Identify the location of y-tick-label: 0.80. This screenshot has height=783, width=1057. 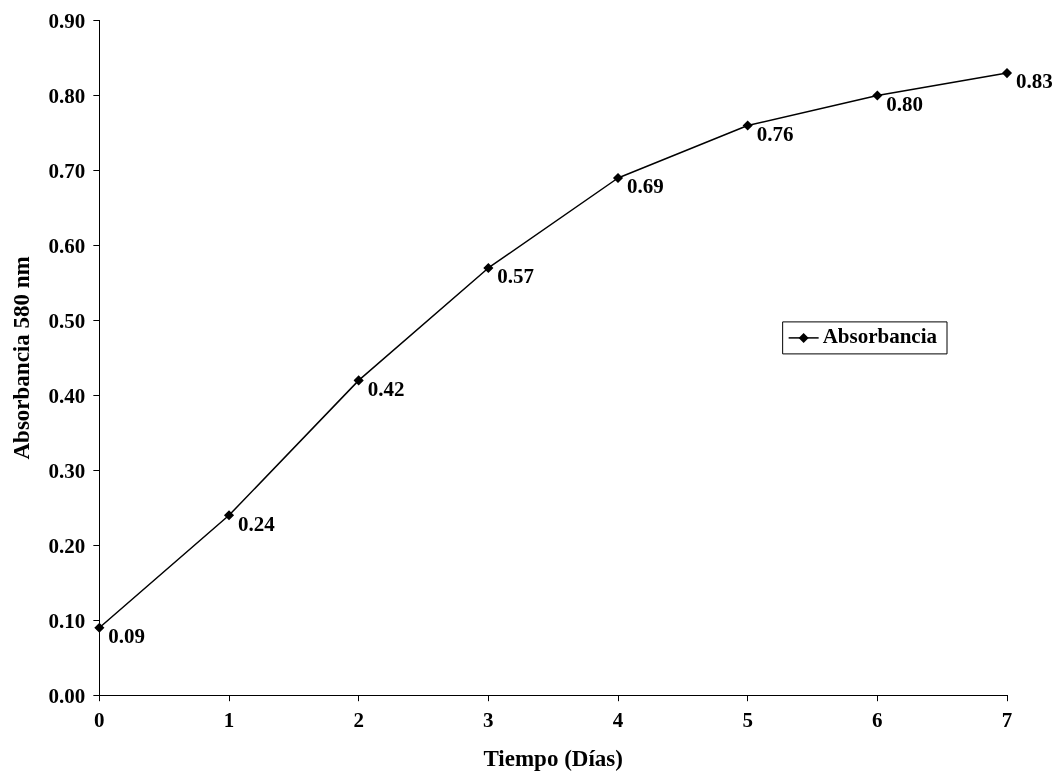
(67, 95).